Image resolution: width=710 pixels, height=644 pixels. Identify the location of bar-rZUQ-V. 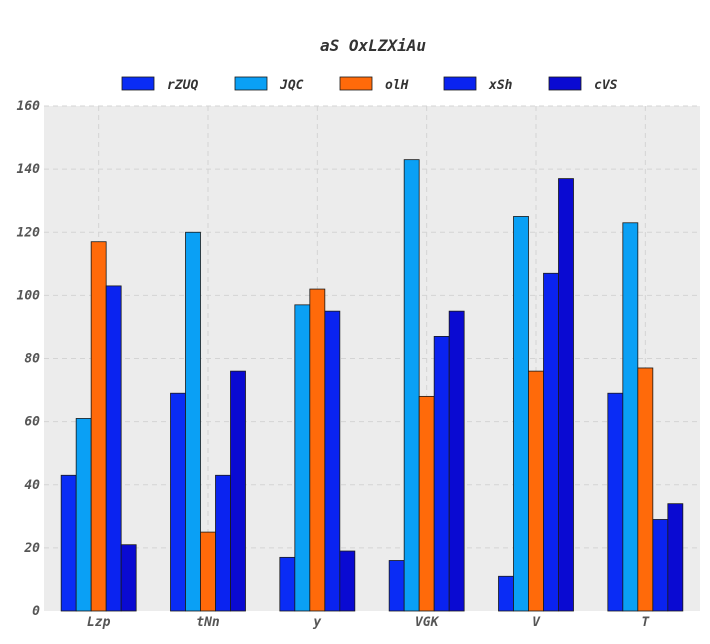
(506, 593).